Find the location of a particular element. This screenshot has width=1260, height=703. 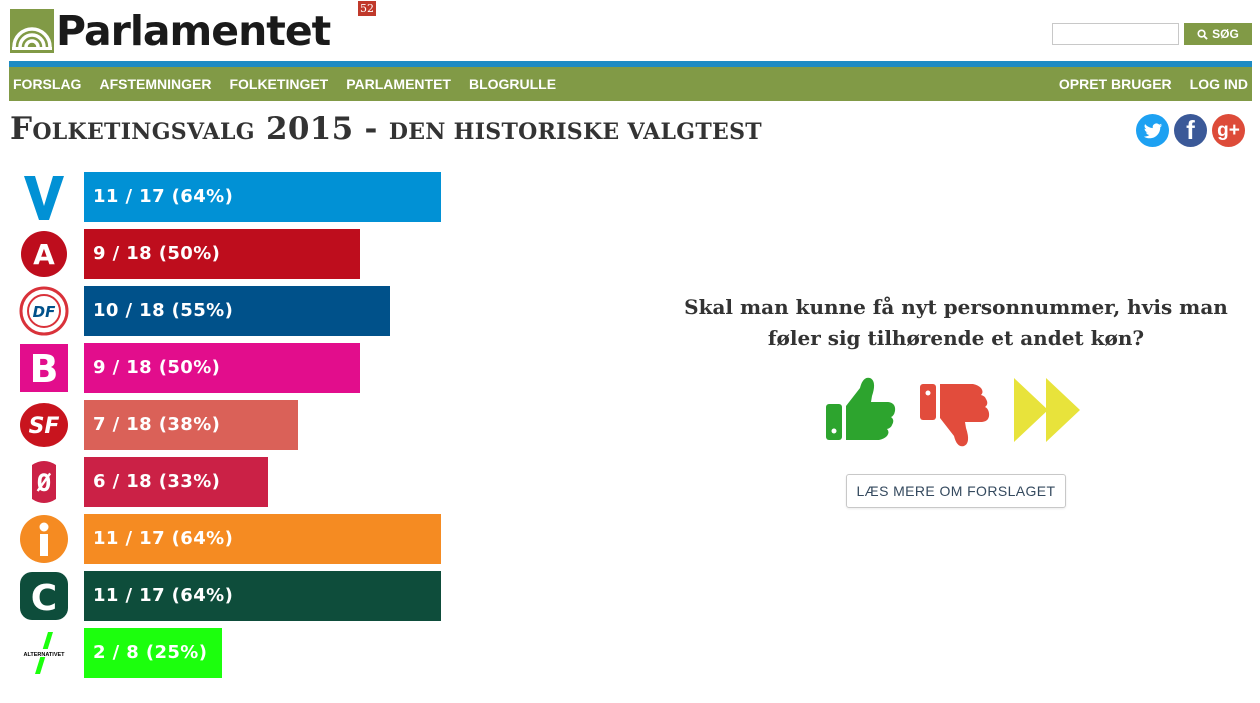

svg-text: B is located at coordinates (44, 369).